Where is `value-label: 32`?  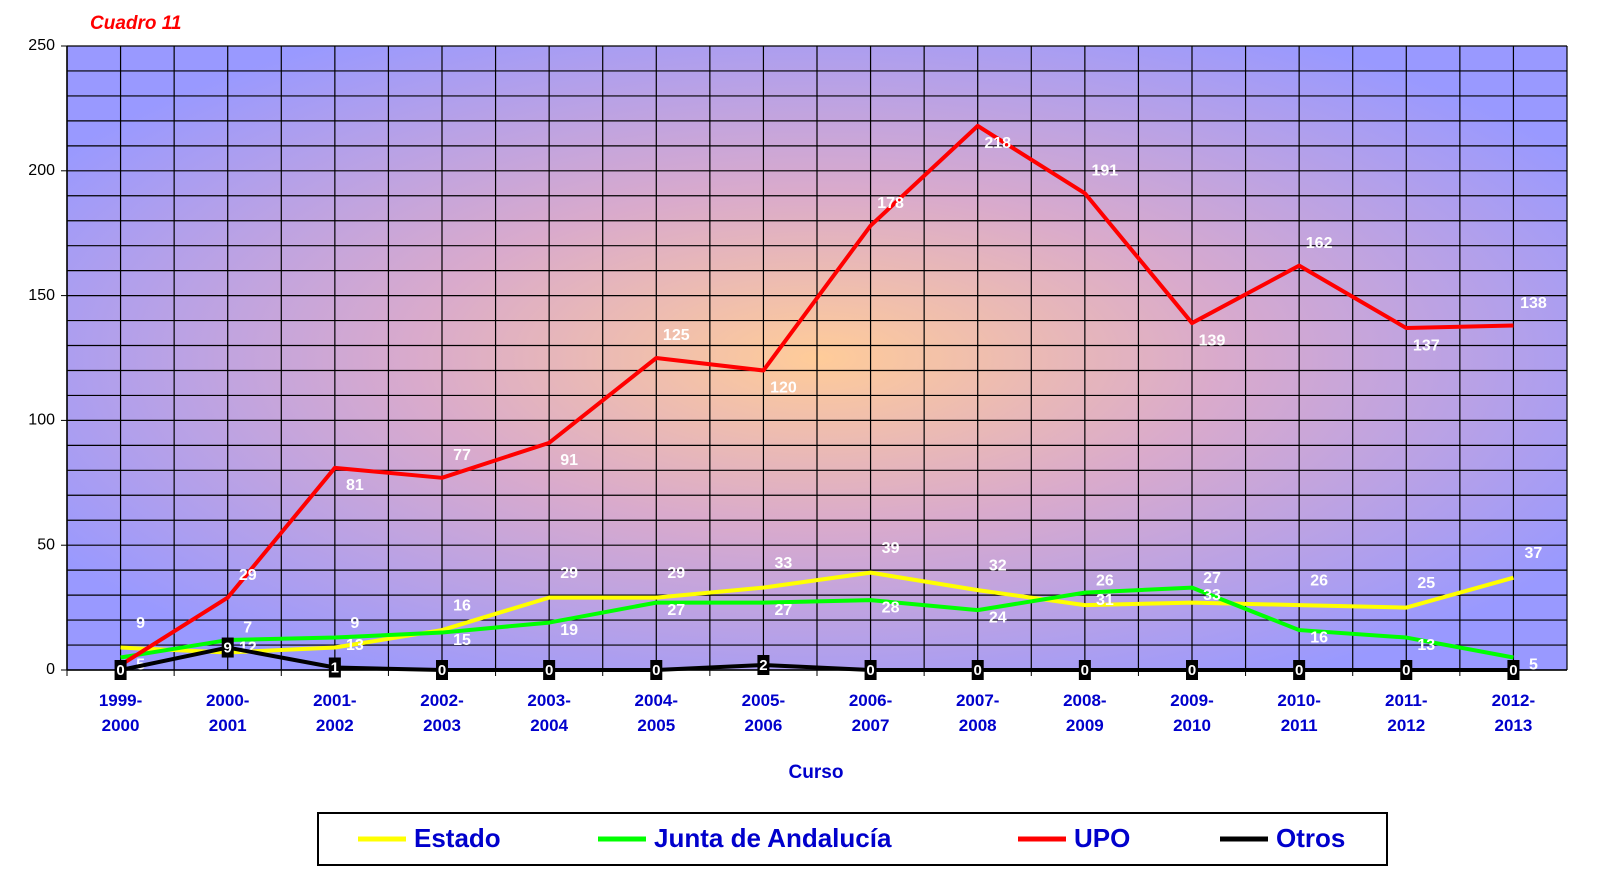
value-label: 32 is located at coordinates (998, 565).